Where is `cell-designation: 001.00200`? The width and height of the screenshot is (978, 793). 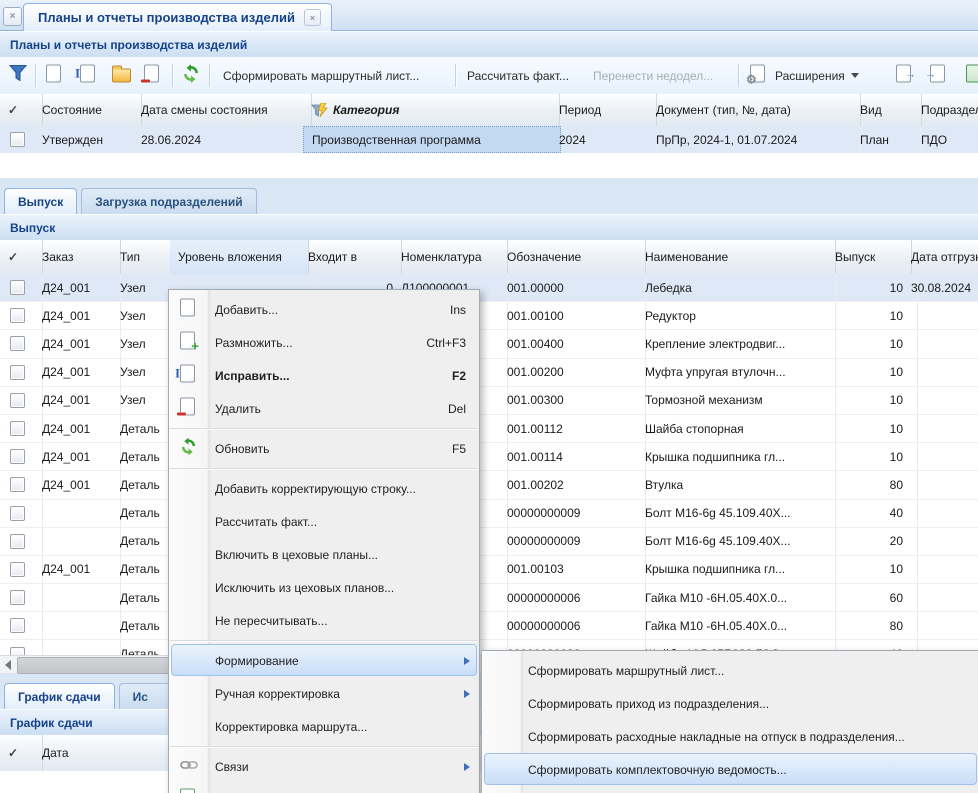 cell-designation: 001.00200 is located at coordinates (572, 372).